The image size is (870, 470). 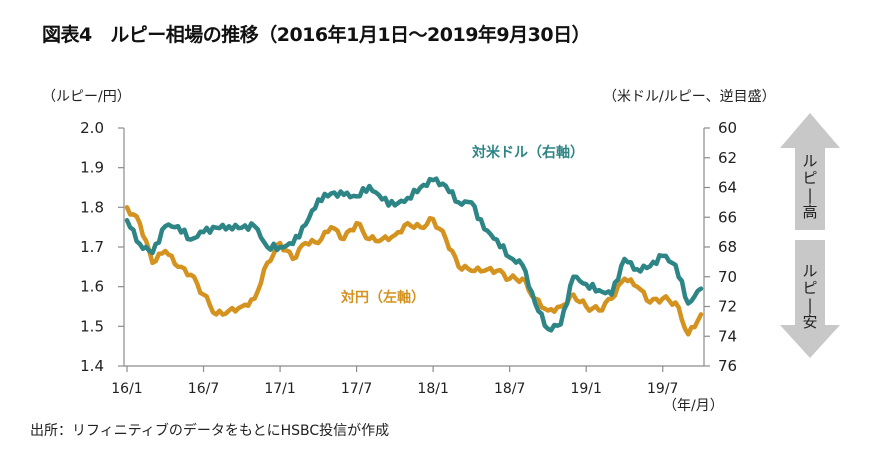 What do you see at coordinates (809, 212) in the screenshot?
I see `arrow-up-label-char: 高` at bounding box center [809, 212].